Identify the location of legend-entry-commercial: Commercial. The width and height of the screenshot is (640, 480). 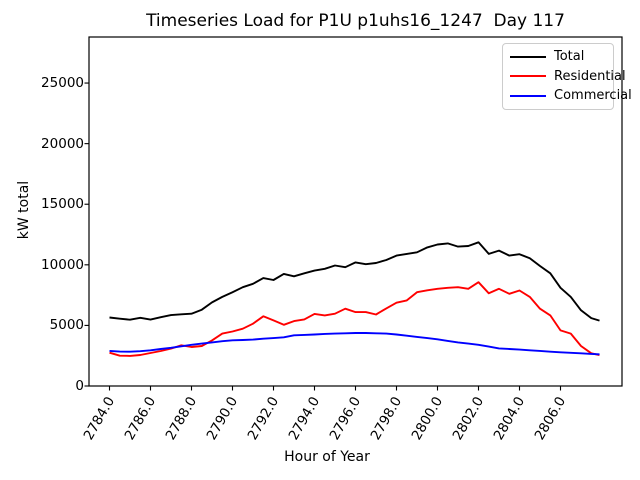
(567, 96).